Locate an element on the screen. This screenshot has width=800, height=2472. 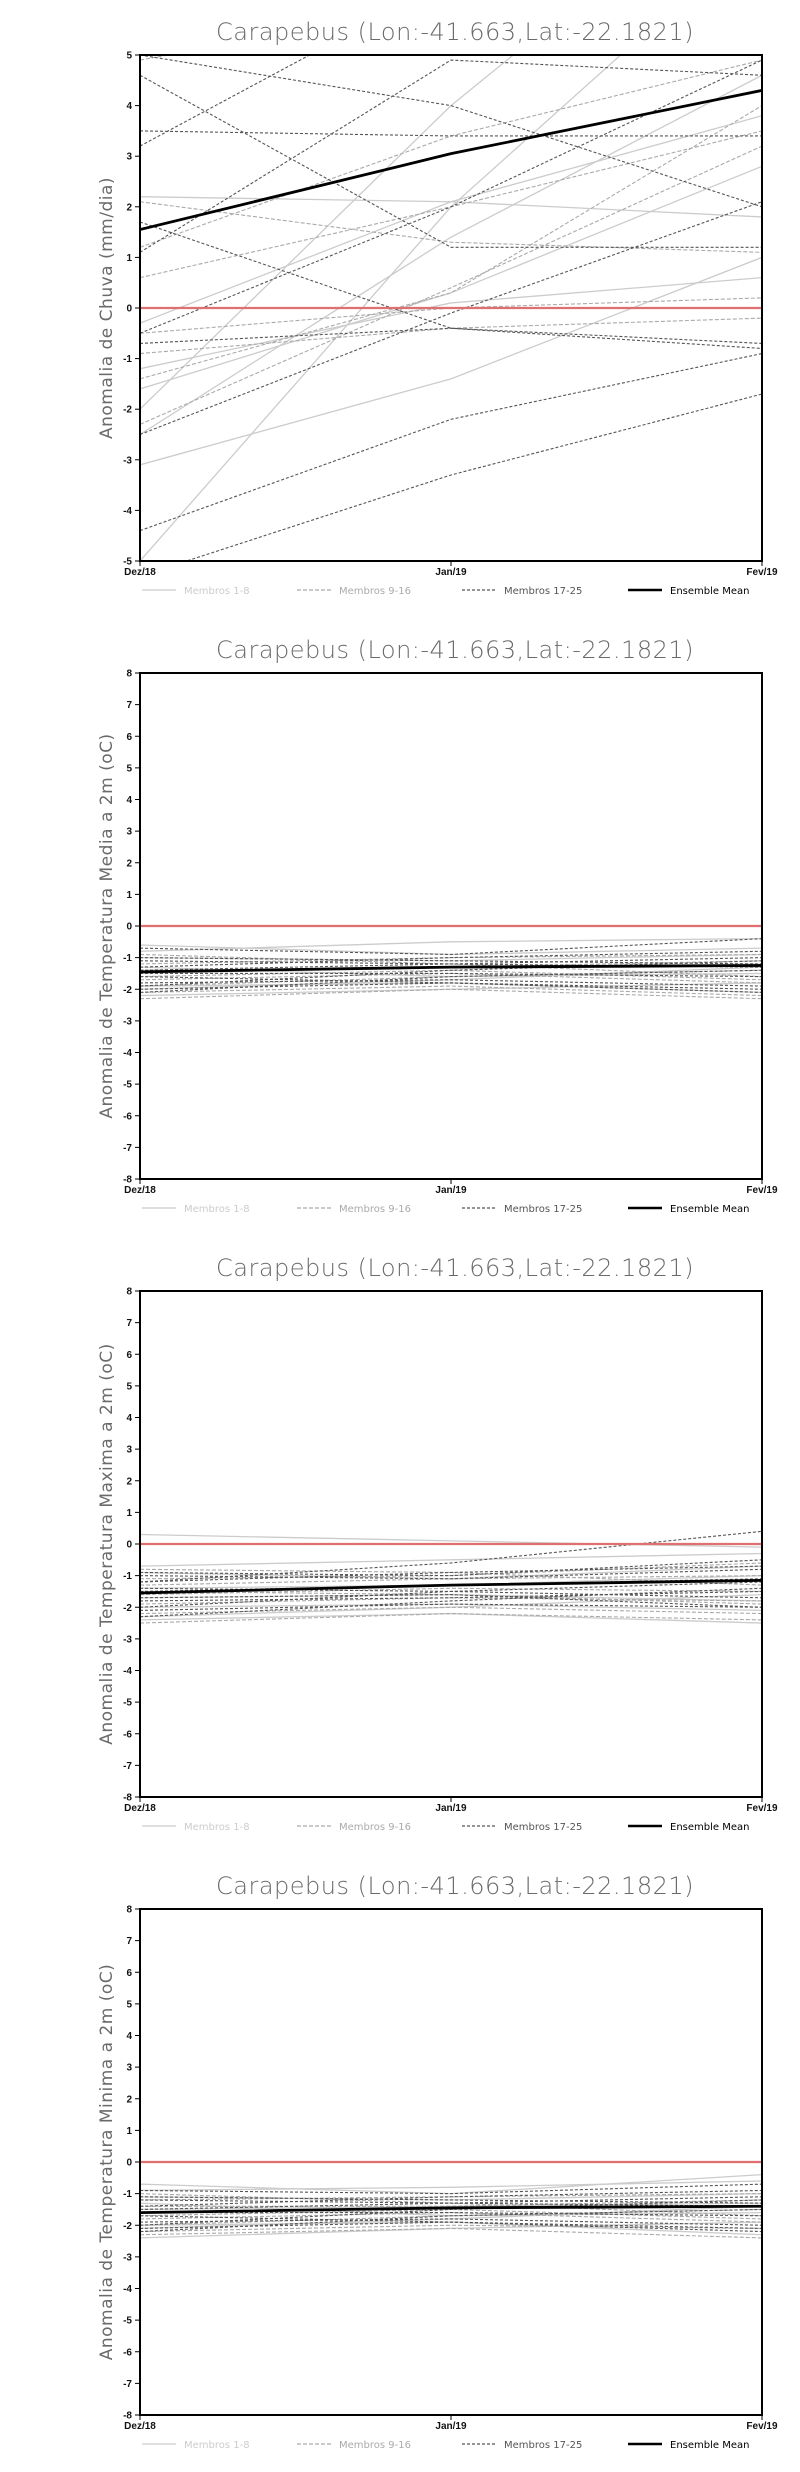
y-tick-label: 0 is located at coordinates (129, 927).